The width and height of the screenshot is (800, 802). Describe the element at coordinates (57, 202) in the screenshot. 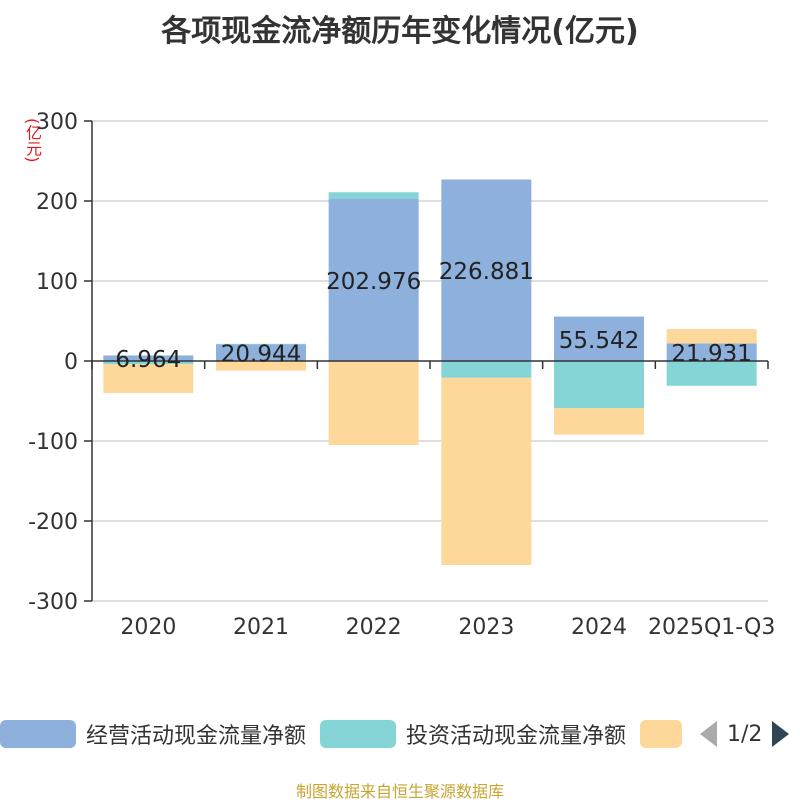

I see `y-tick-label: 200` at that location.